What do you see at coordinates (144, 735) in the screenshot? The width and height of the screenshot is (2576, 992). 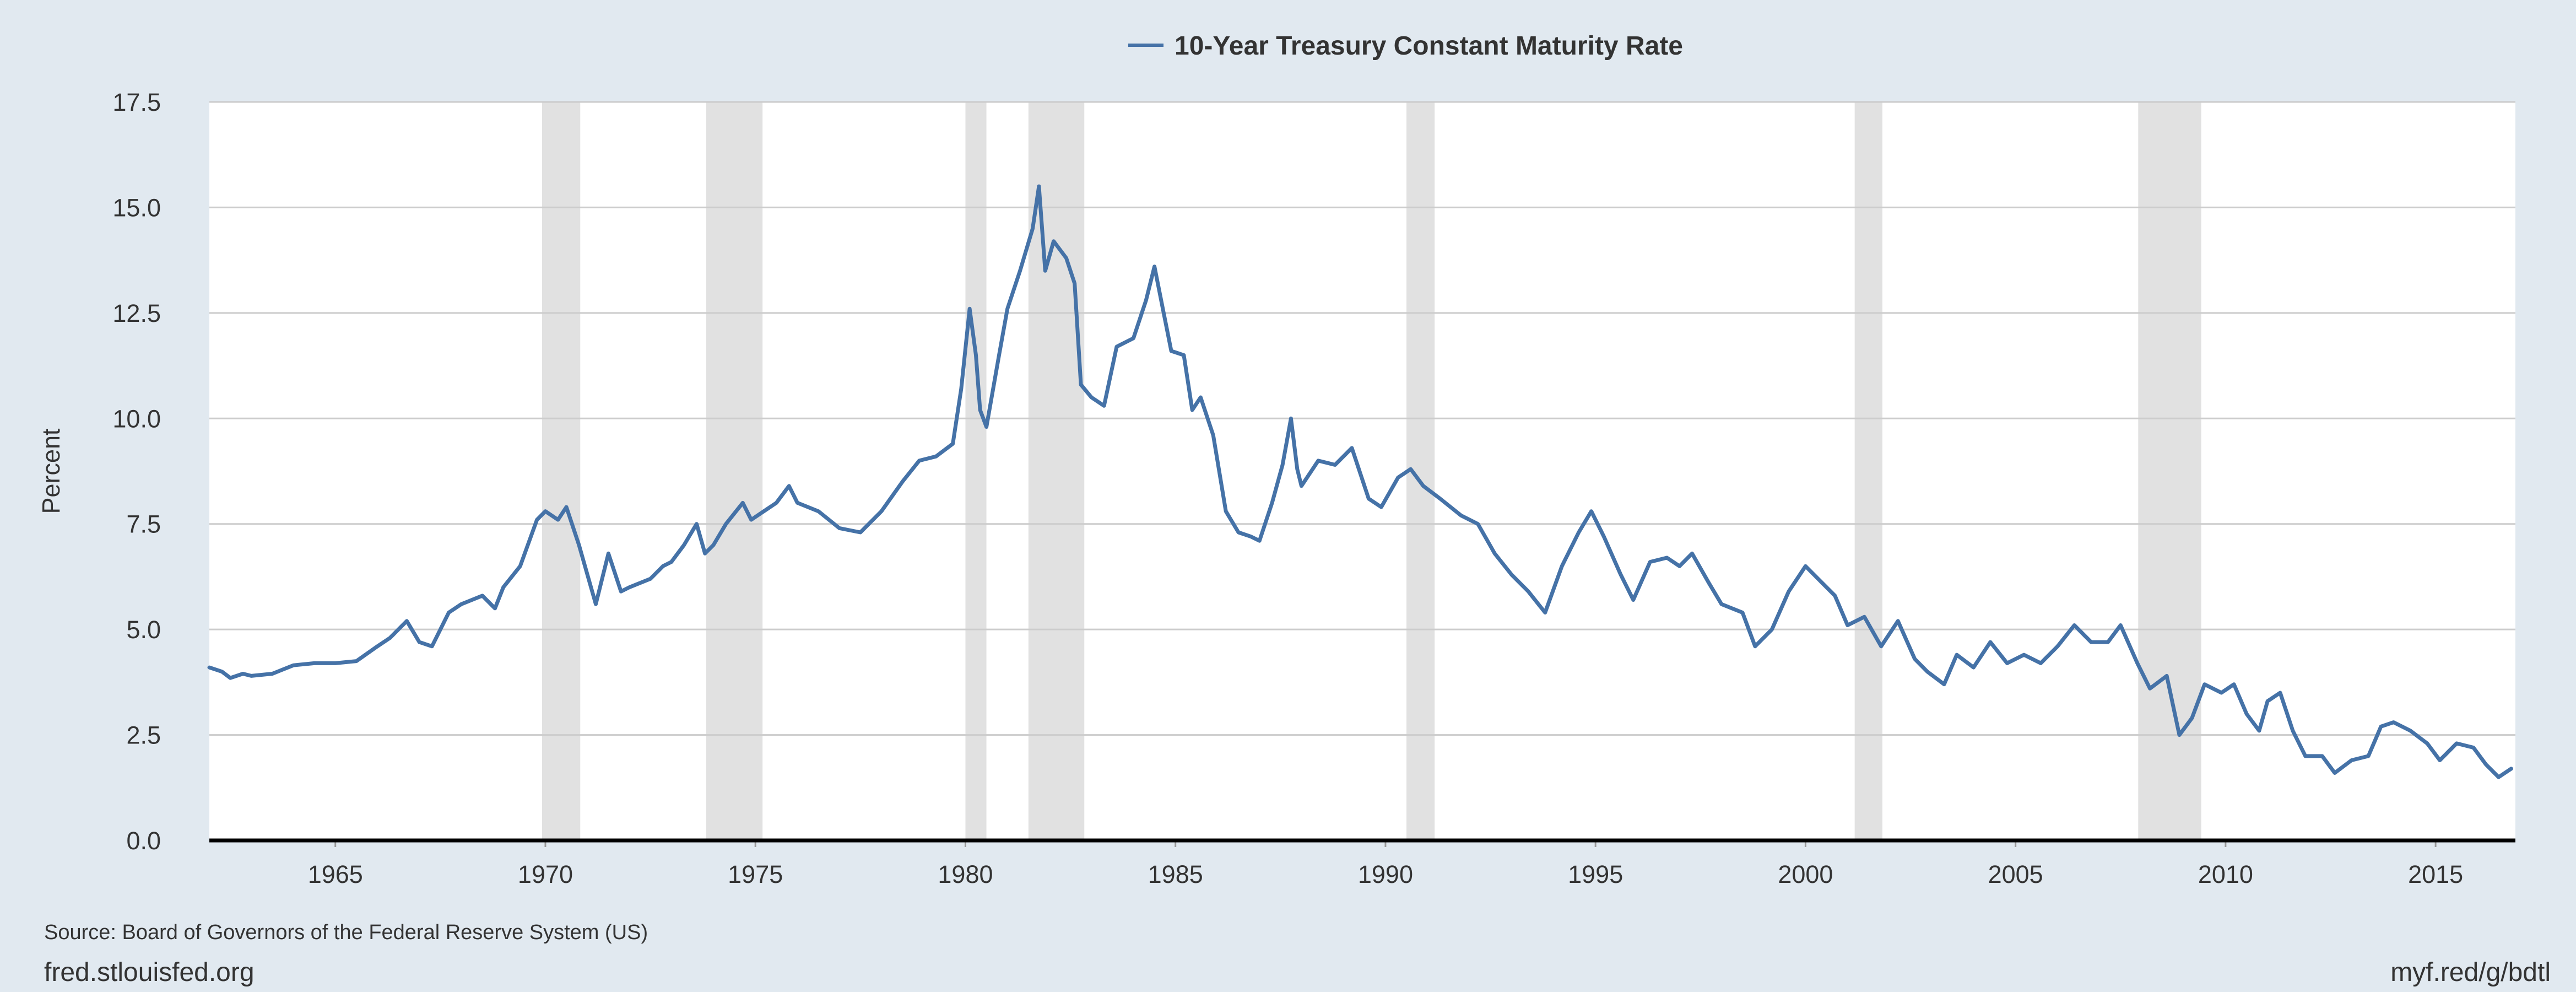 I see `y-tick-label: 2.5` at bounding box center [144, 735].